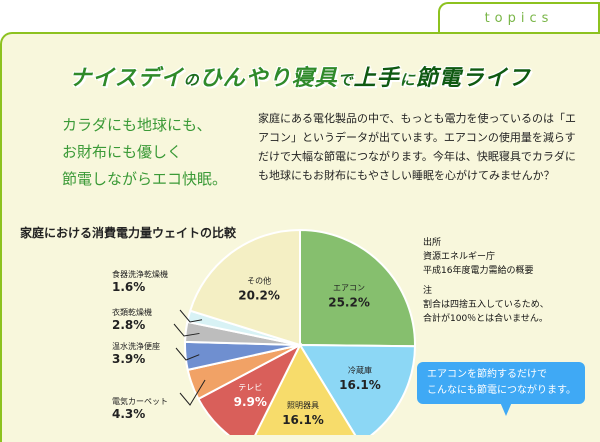  Describe the element at coordinates (132, 312) in the screenshot. I see `slice-label-6: 衣類乾燥機` at that location.